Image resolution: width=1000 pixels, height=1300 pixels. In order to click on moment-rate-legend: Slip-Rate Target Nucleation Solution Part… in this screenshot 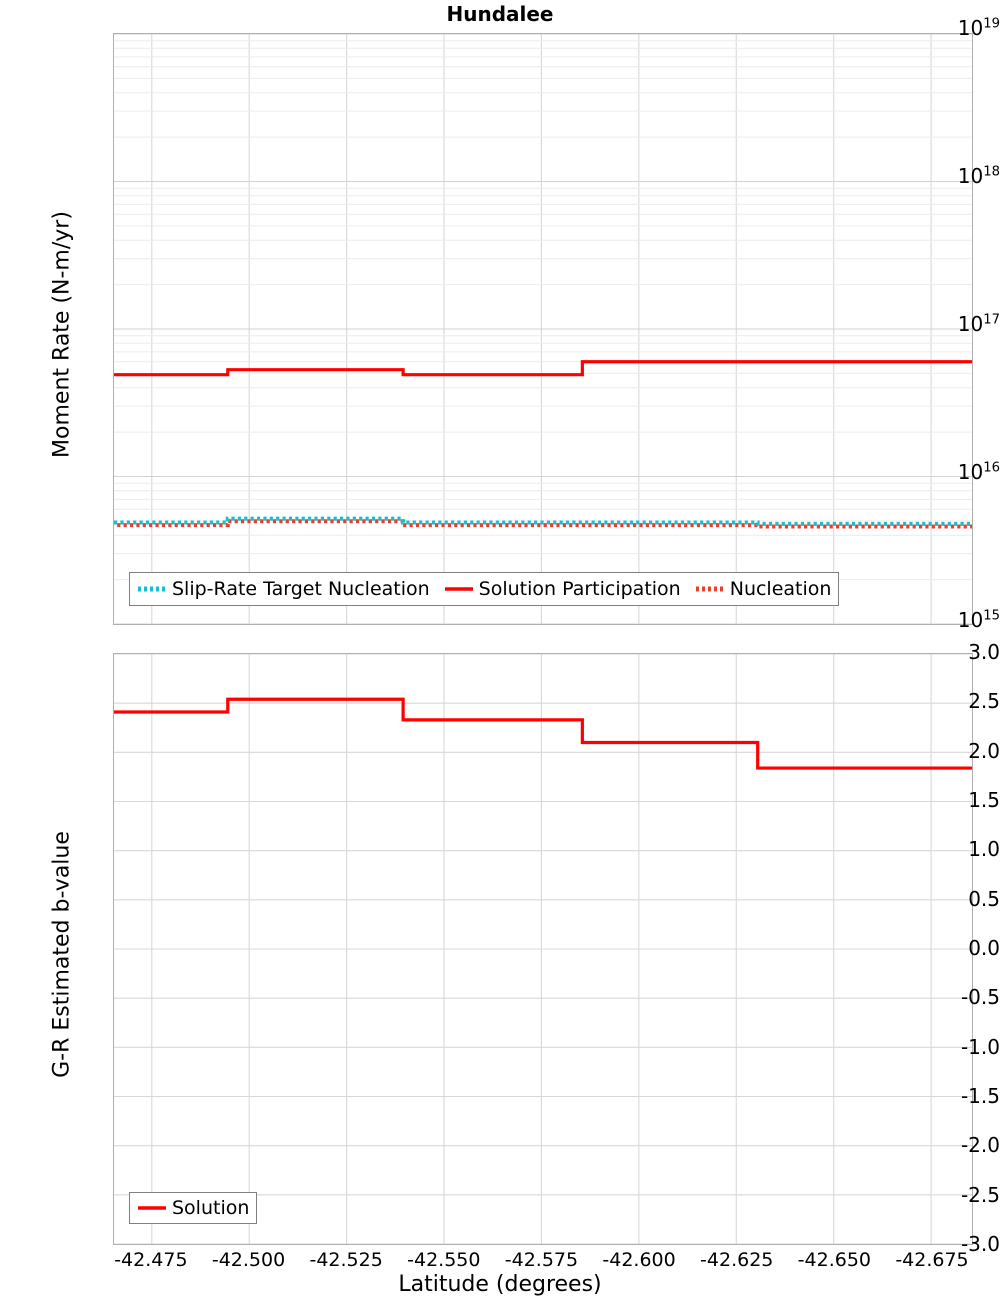, I will do `click(484, 589)`.